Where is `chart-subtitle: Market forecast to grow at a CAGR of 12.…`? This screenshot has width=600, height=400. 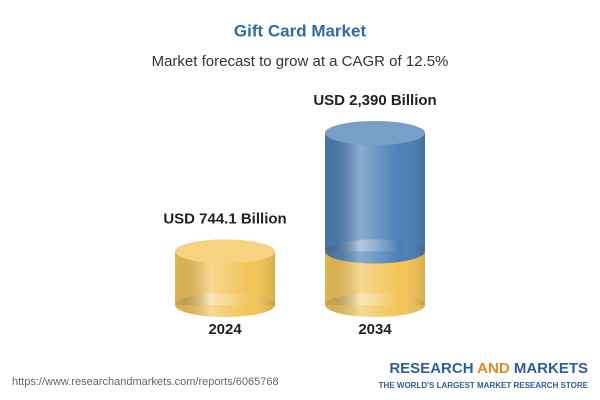 chart-subtitle: Market forecast to grow at a CAGR of 12.… is located at coordinates (300, 61).